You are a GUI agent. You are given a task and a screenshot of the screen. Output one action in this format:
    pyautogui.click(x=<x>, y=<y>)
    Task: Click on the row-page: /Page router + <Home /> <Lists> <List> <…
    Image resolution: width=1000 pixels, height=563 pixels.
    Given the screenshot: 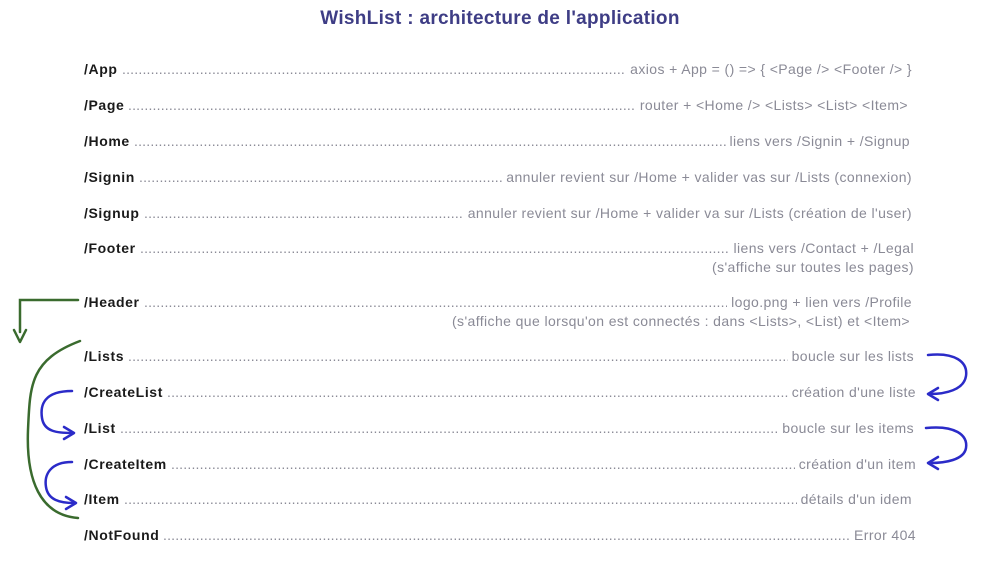 What is the action you would take?
    pyautogui.click(x=500, y=107)
    